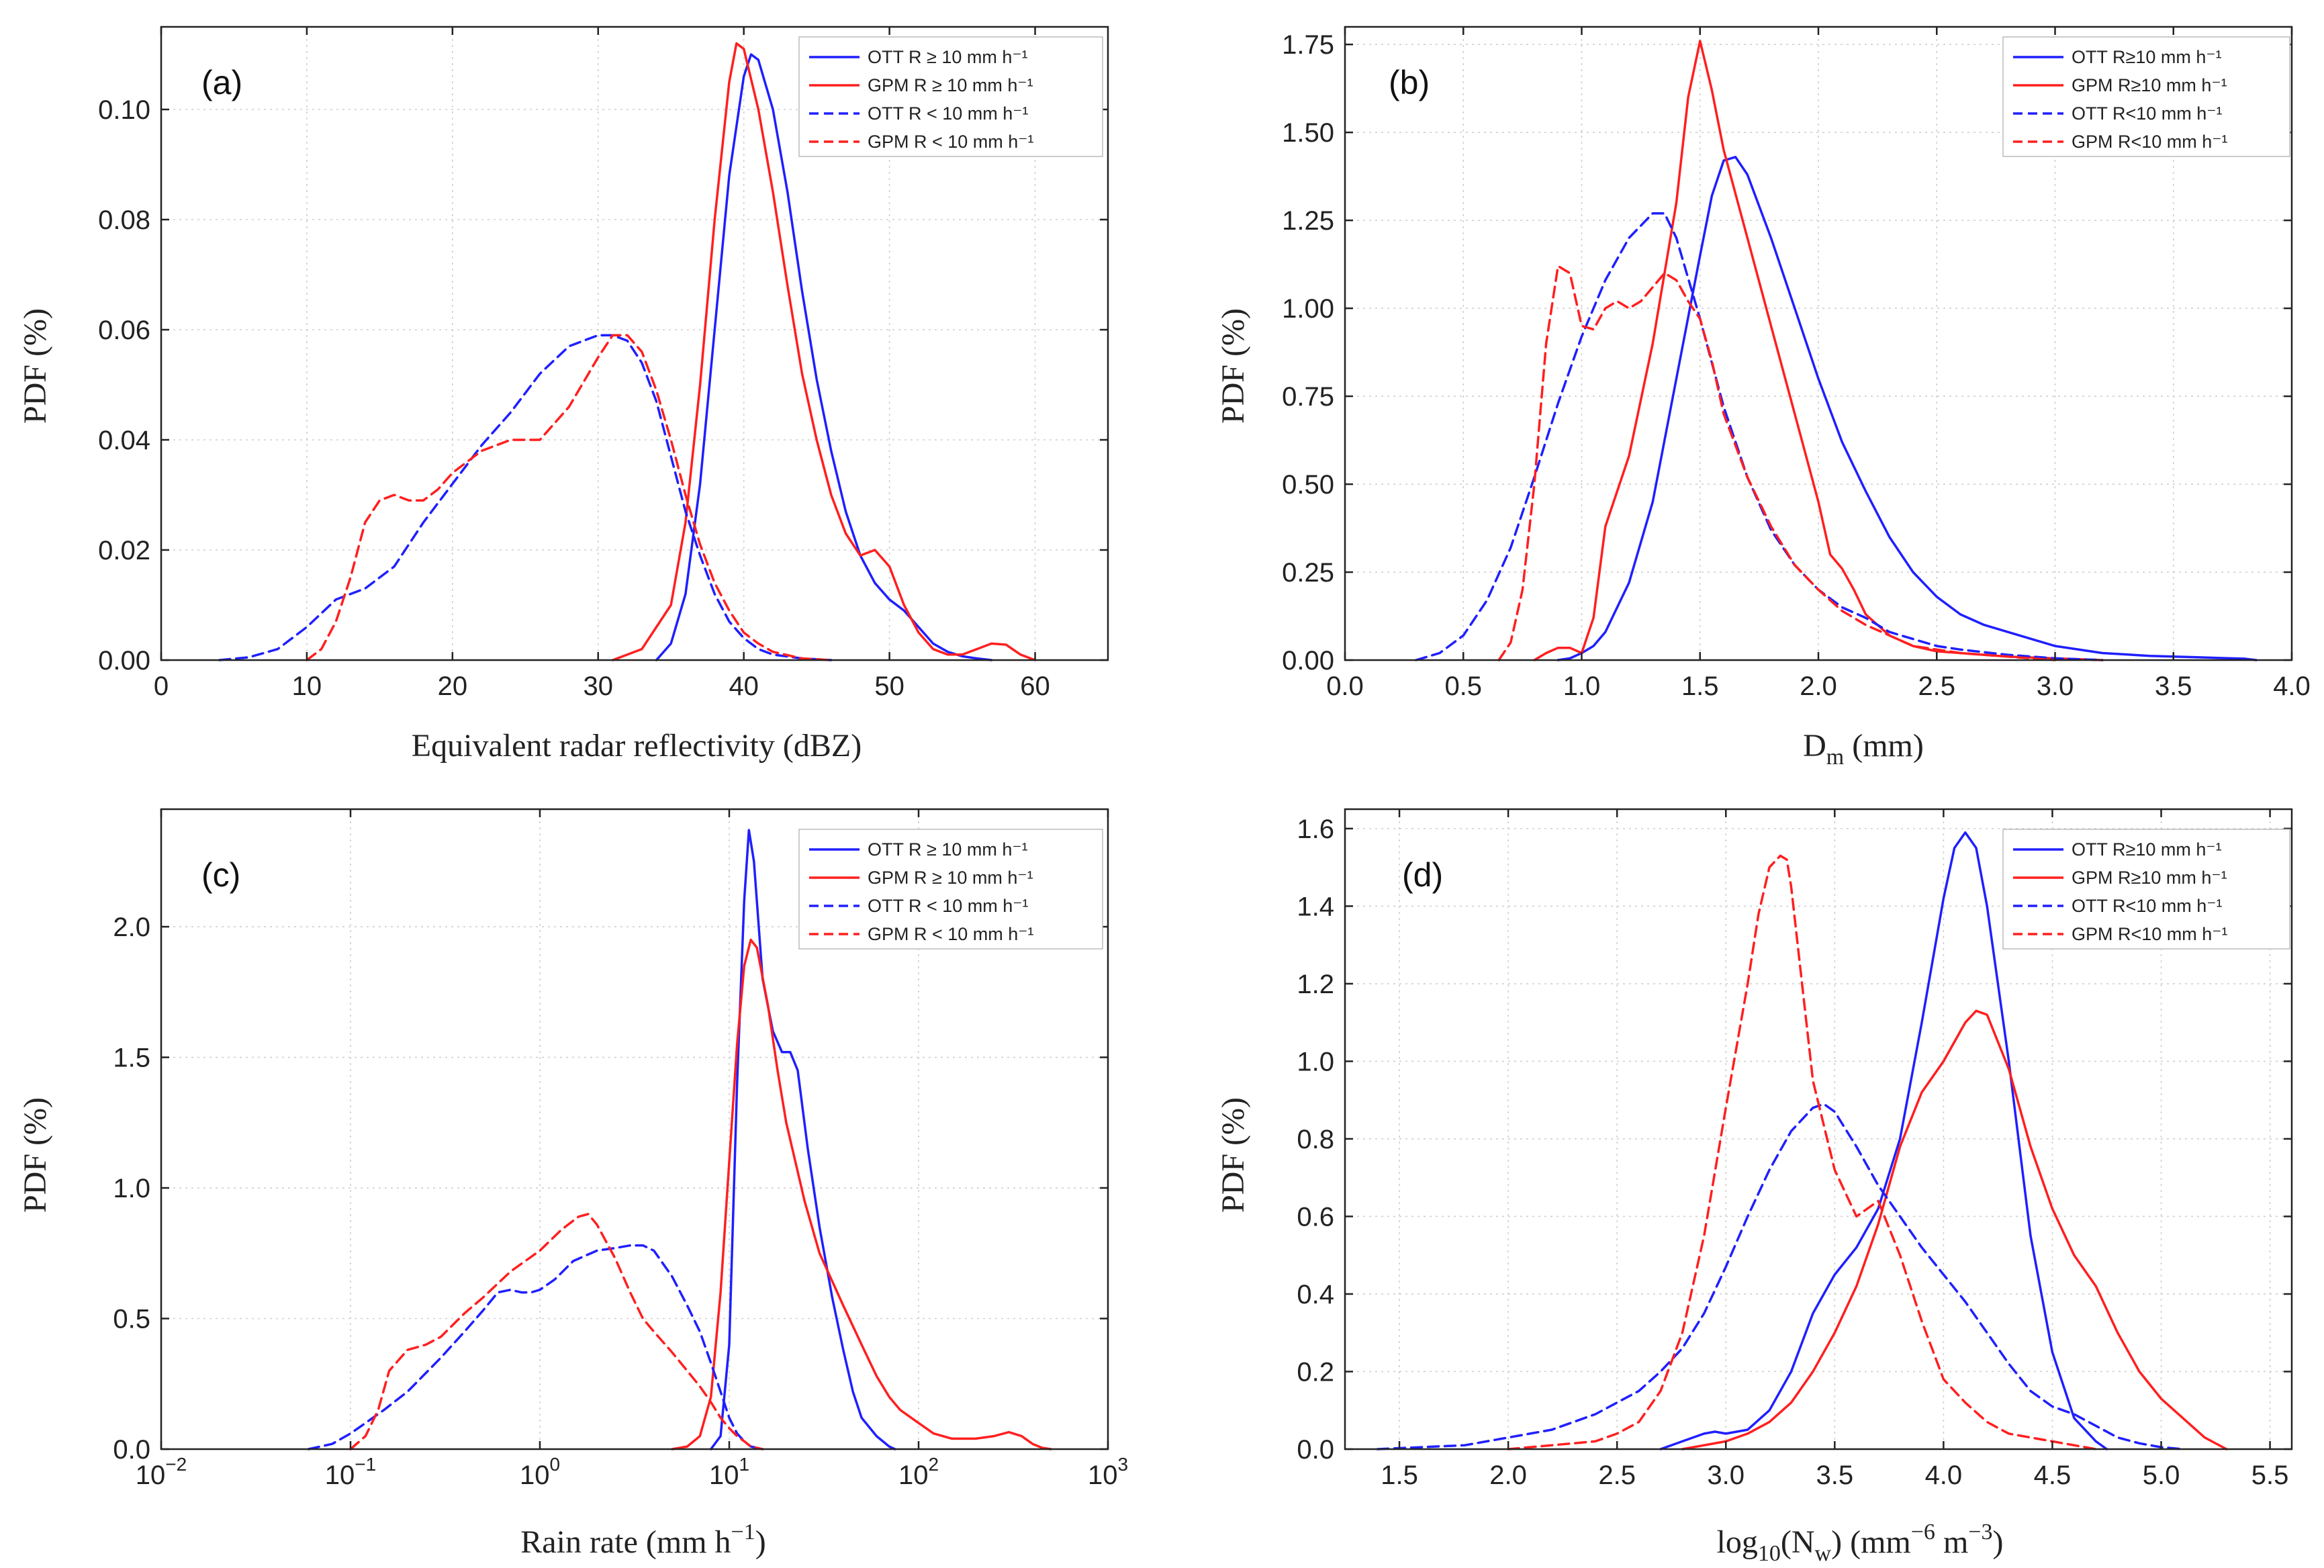  Describe the element at coordinates (161, 686) in the screenshot. I see `x-tick-label: 0` at that location.